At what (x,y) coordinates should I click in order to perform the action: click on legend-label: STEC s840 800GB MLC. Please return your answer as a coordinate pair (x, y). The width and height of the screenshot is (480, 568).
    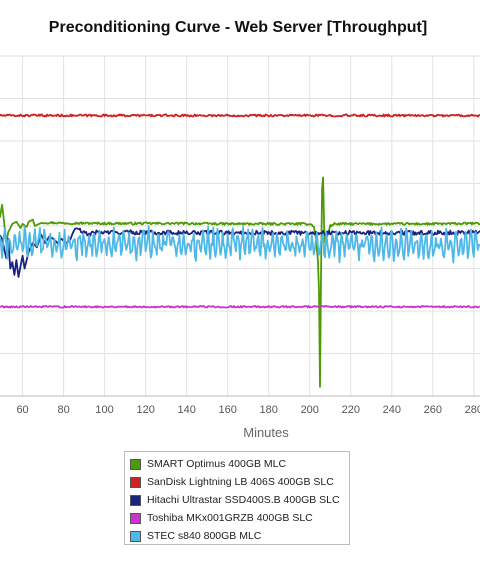
    Looking at the image, I should click on (204, 536).